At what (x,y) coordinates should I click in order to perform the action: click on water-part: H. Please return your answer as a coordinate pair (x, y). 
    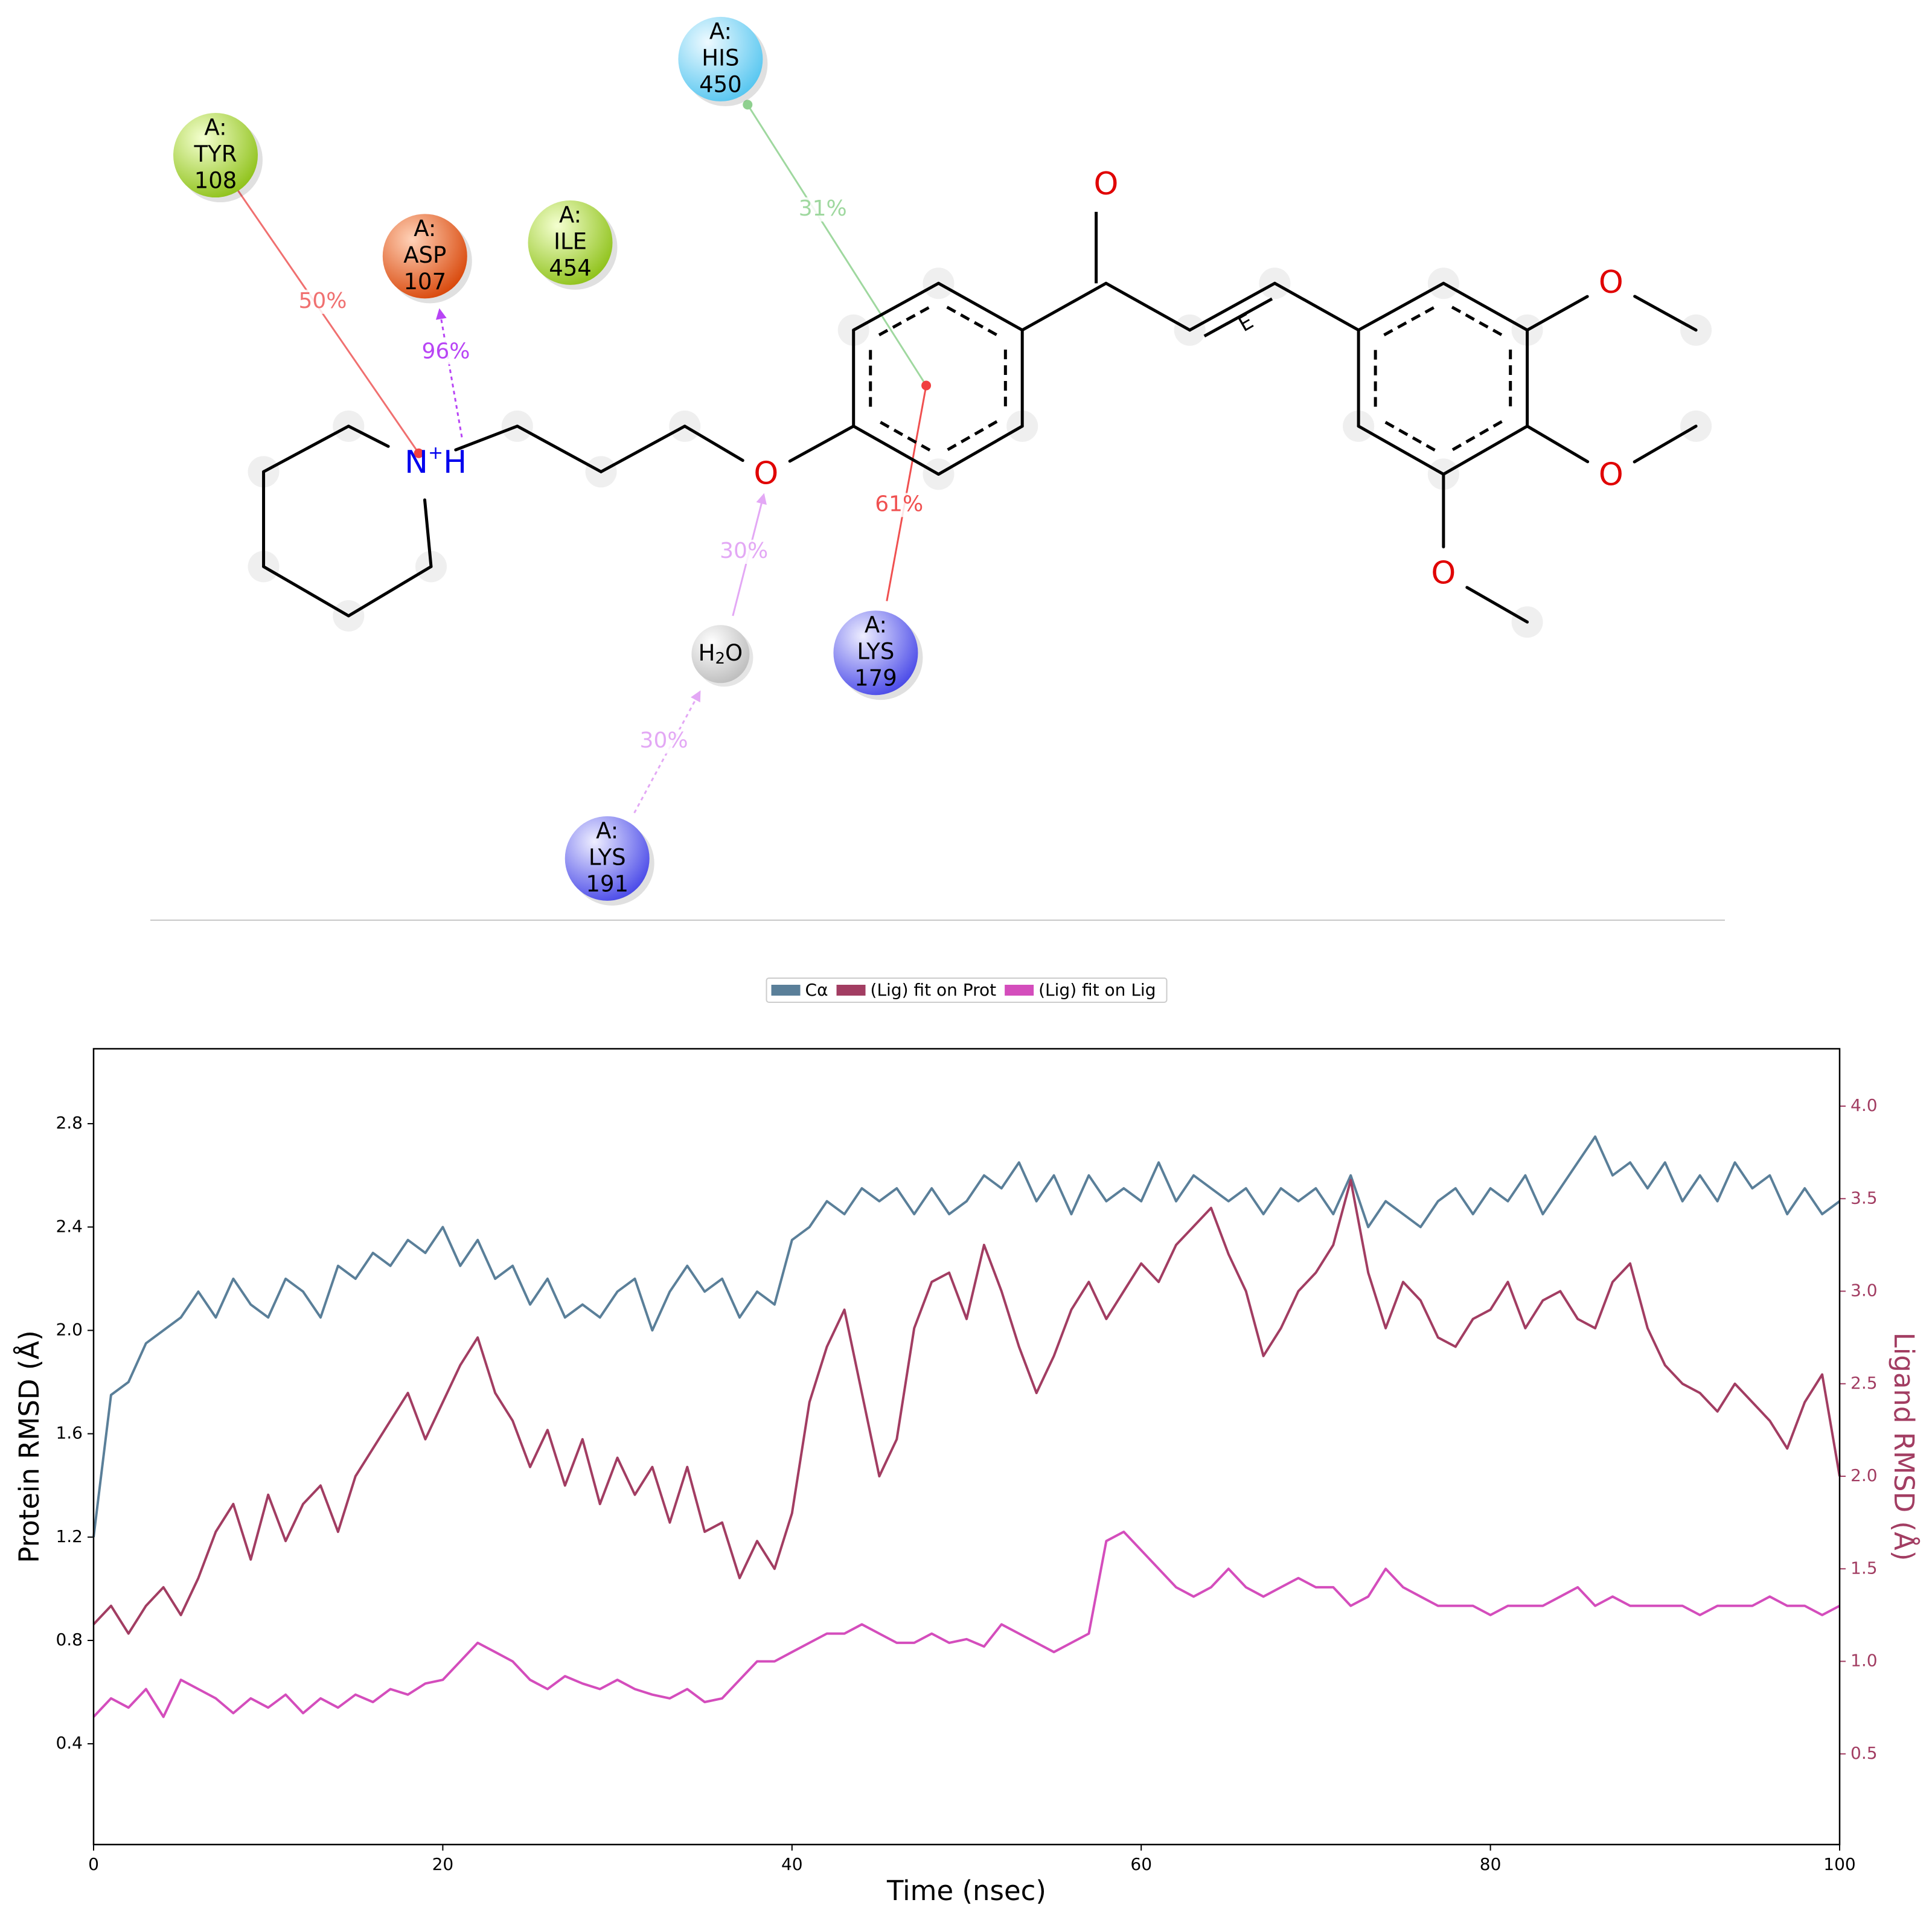
    Looking at the image, I should click on (707, 653).